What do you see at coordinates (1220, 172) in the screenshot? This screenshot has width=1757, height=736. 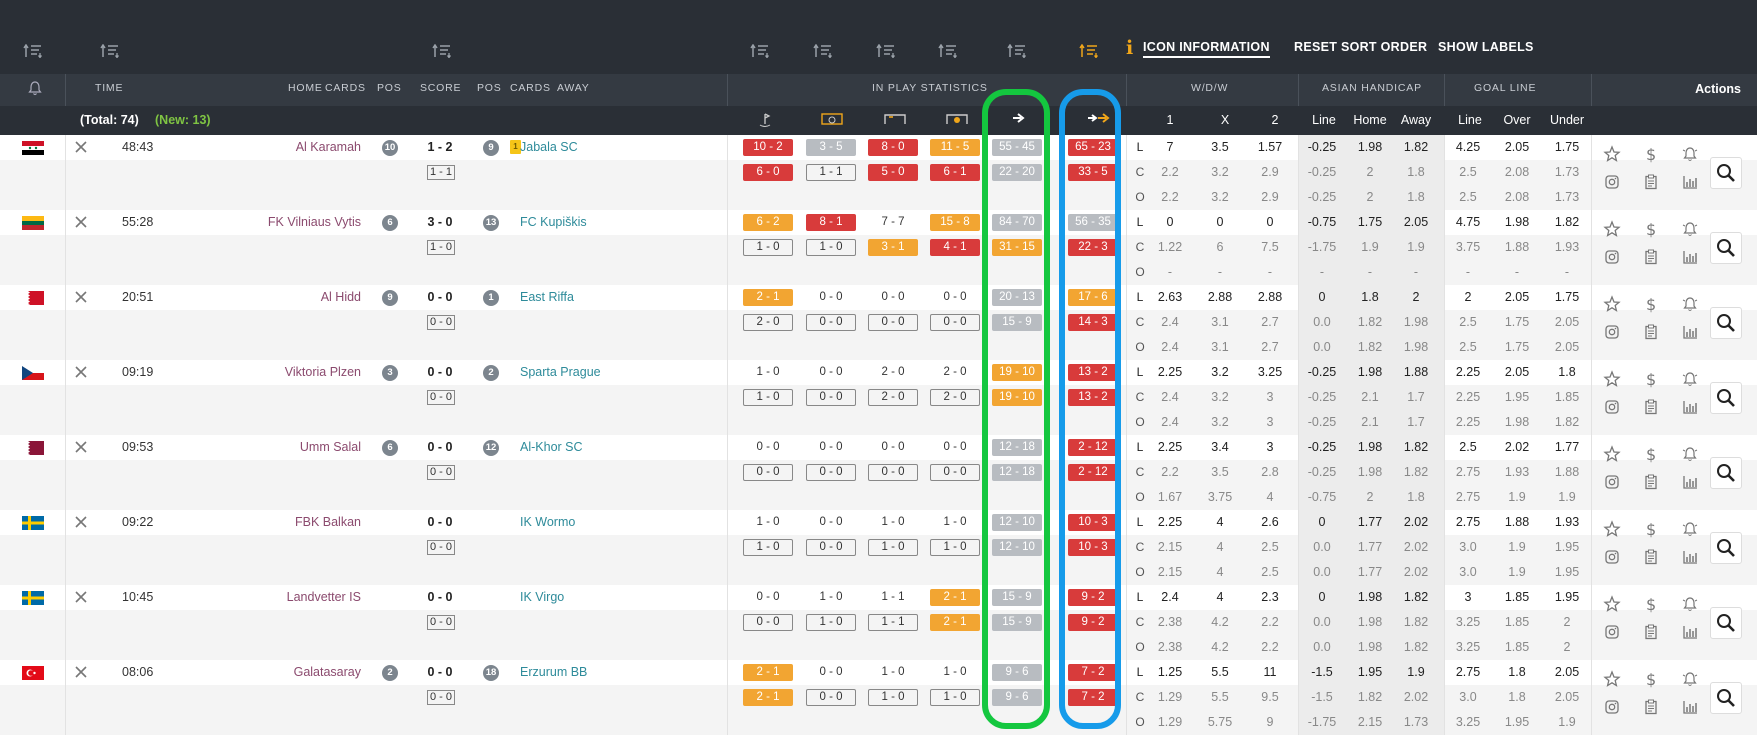 I see `odds-value: 3.2` at bounding box center [1220, 172].